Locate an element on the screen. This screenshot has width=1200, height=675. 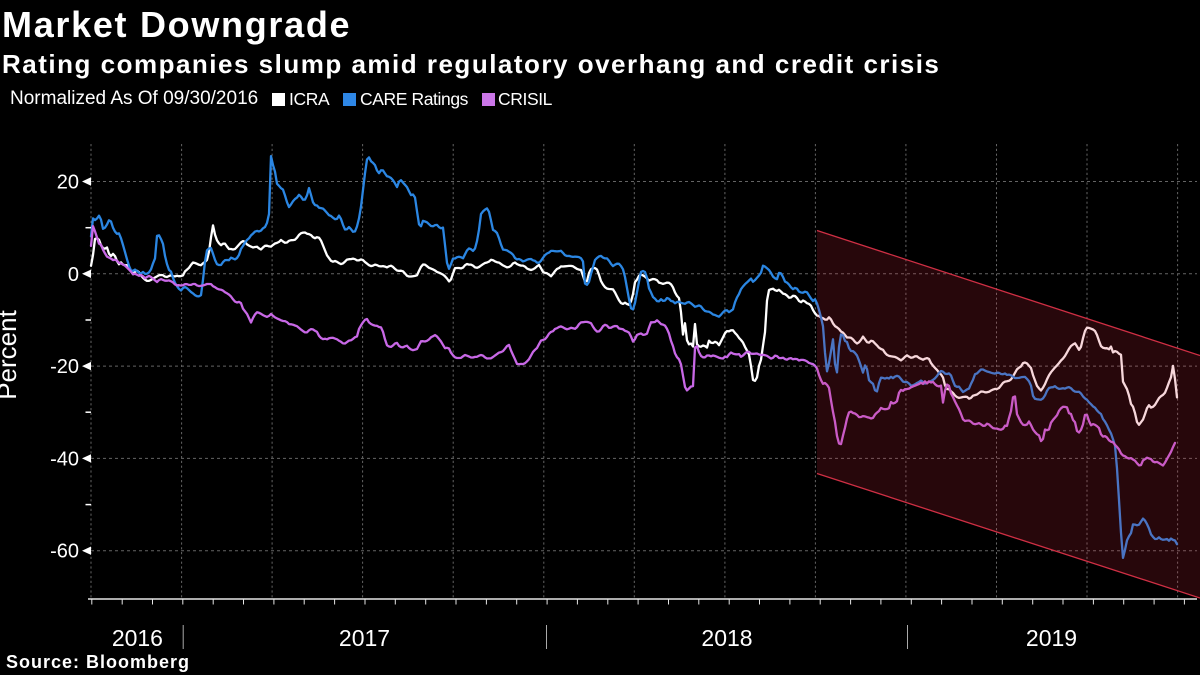
svg-text: 2019 is located at coordinates (1051, 638).